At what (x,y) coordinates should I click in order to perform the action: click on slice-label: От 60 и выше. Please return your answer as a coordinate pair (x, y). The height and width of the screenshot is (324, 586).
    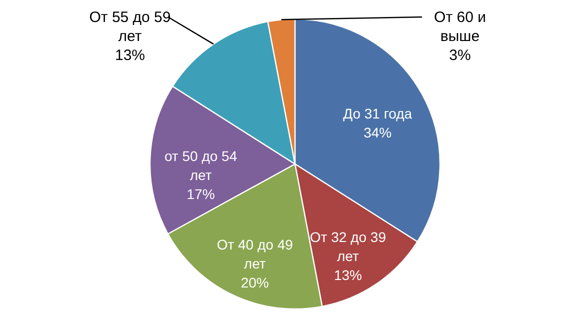
    Looking at the image, I should click on (460, 27).